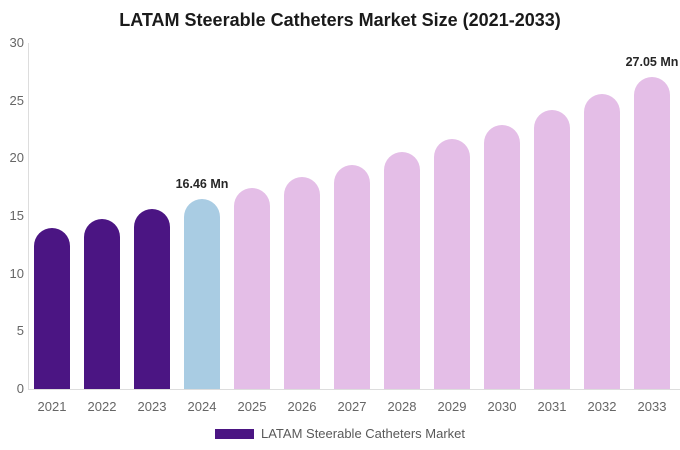 The image size is (680, 450). Describe the element at coordinates (352, 406) in the screenshot. I see `x-tick-label: 2027` at that location.